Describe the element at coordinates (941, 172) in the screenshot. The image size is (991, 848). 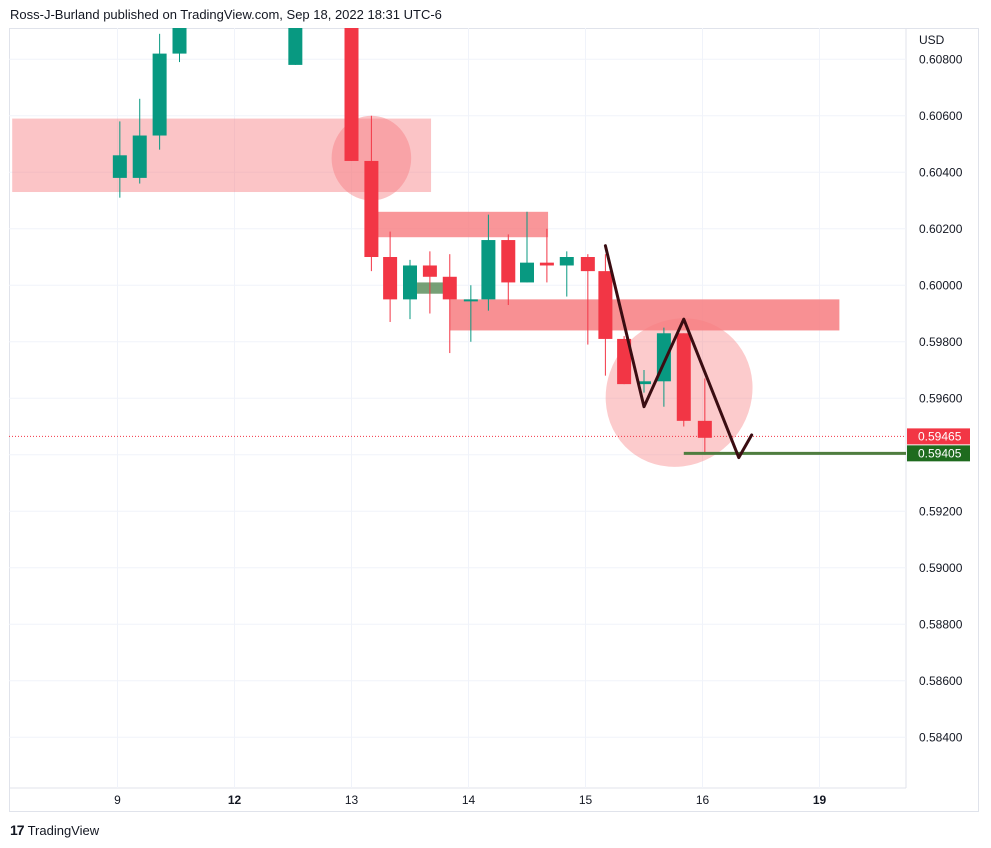
I see `y-tick-label: 0.60400` at that location.